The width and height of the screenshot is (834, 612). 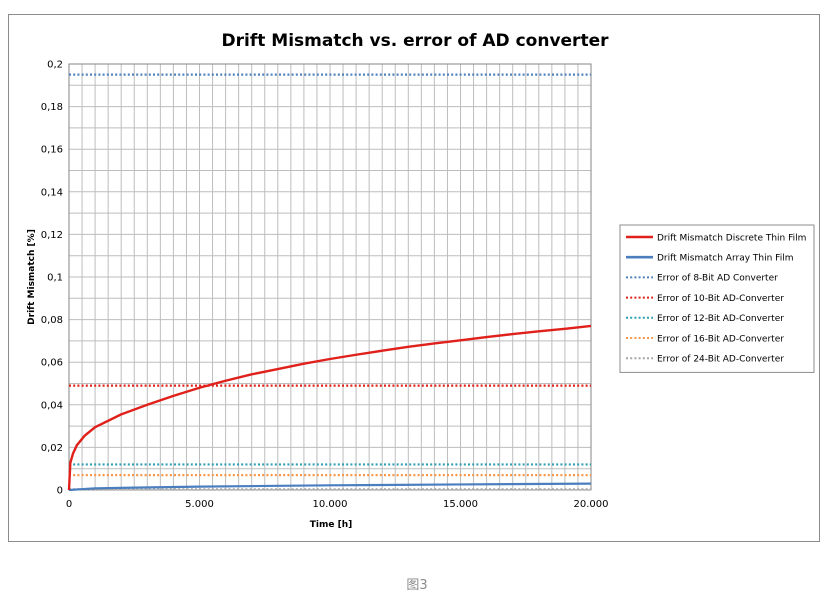 I want to click on legend-box, so click(x=717, y=298).